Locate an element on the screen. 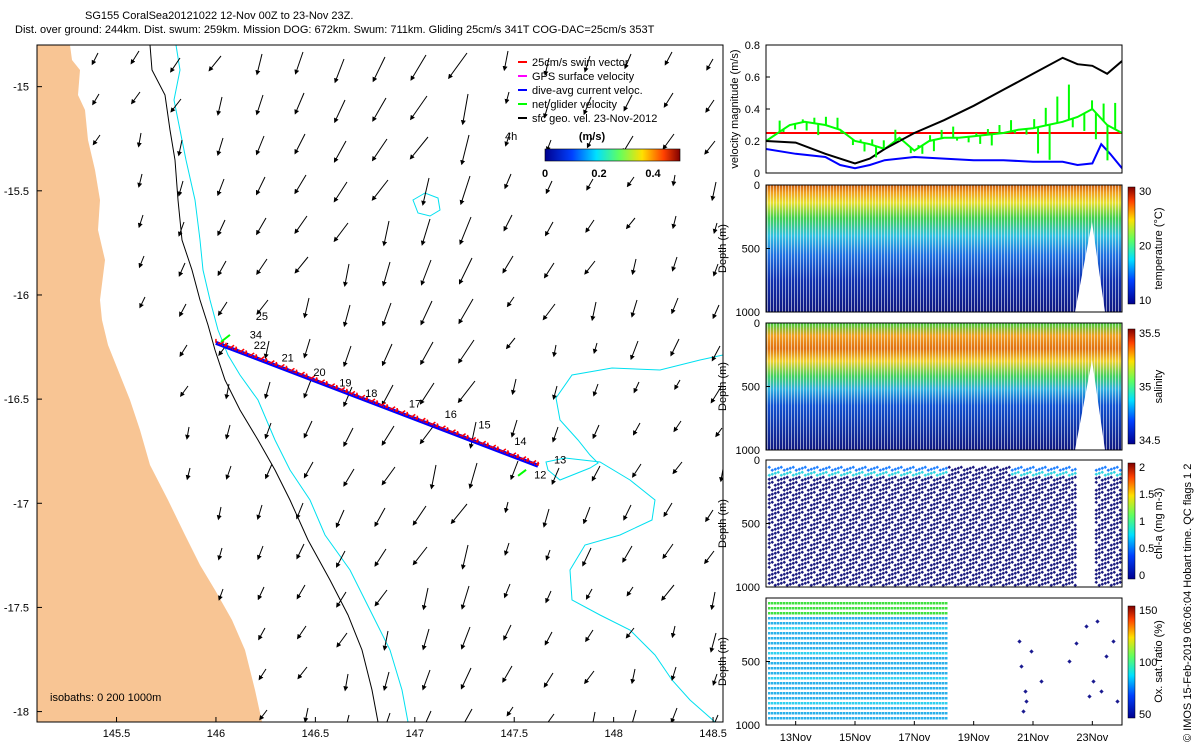 This screenshot has height=750, width=1200. track-day-label: 22 is located at coordinates (260, 346).